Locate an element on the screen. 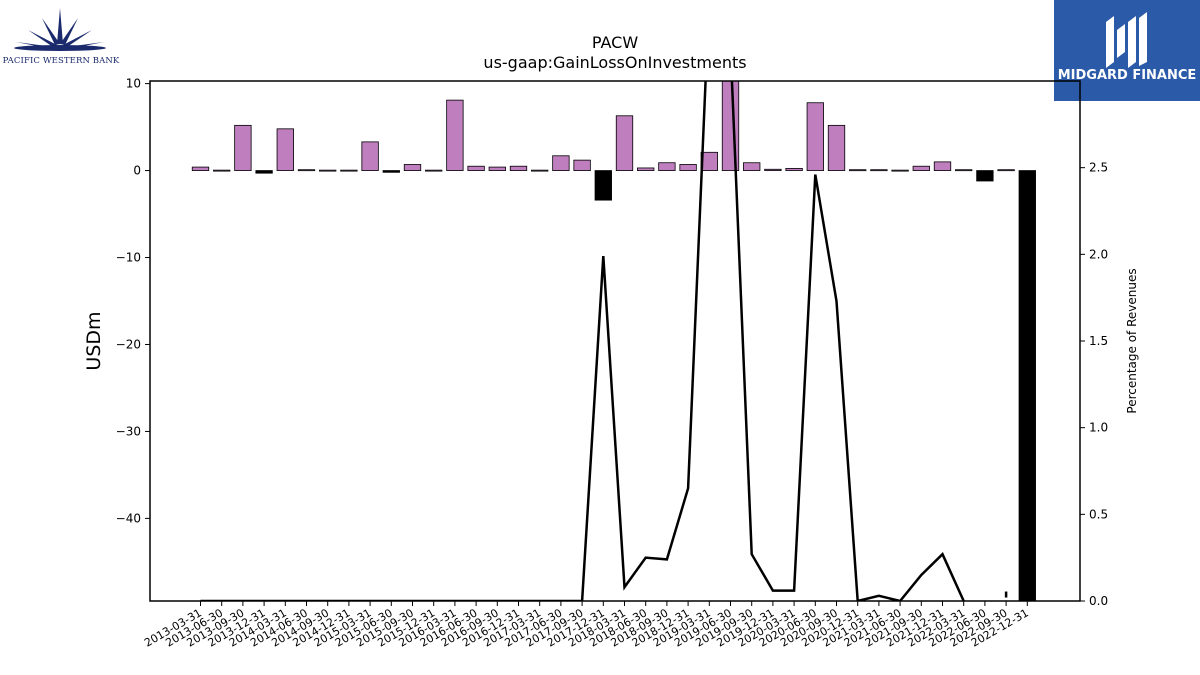 This screenshot has height=675, width=1200. y2-tick-label-2.5: 2.5 is located at coordinates (1098, 168).